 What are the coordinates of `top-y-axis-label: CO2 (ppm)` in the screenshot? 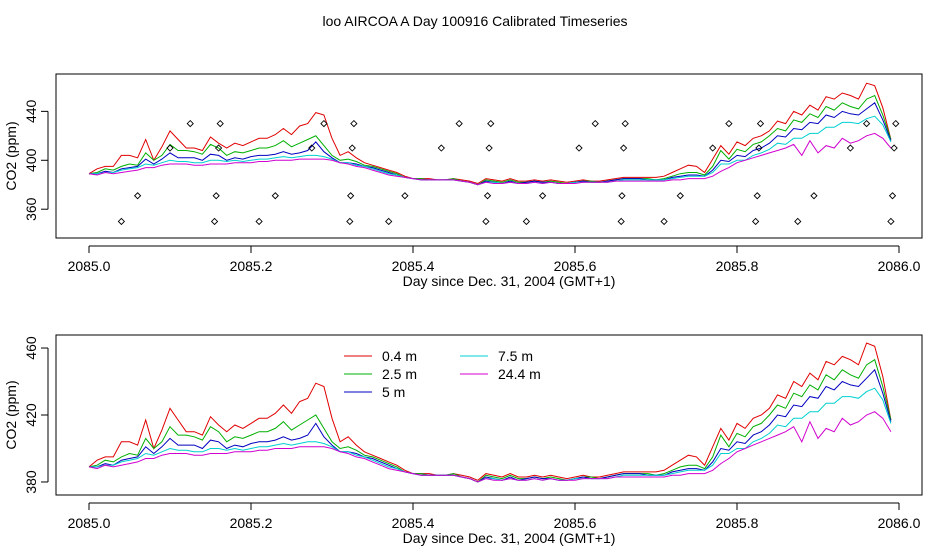 It's located at (11, 155).